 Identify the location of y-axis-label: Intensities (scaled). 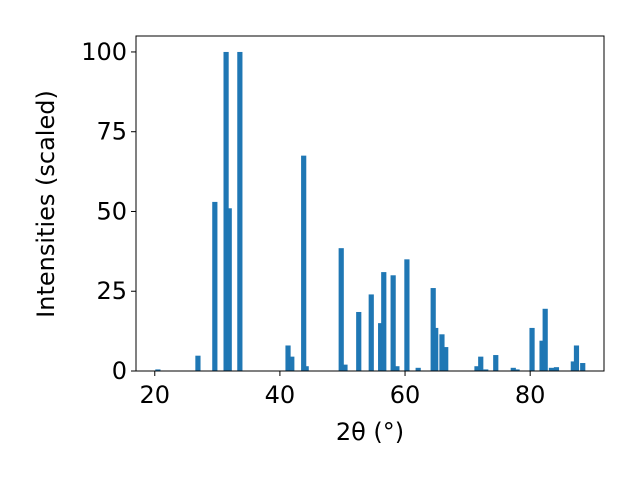
(46, 204).